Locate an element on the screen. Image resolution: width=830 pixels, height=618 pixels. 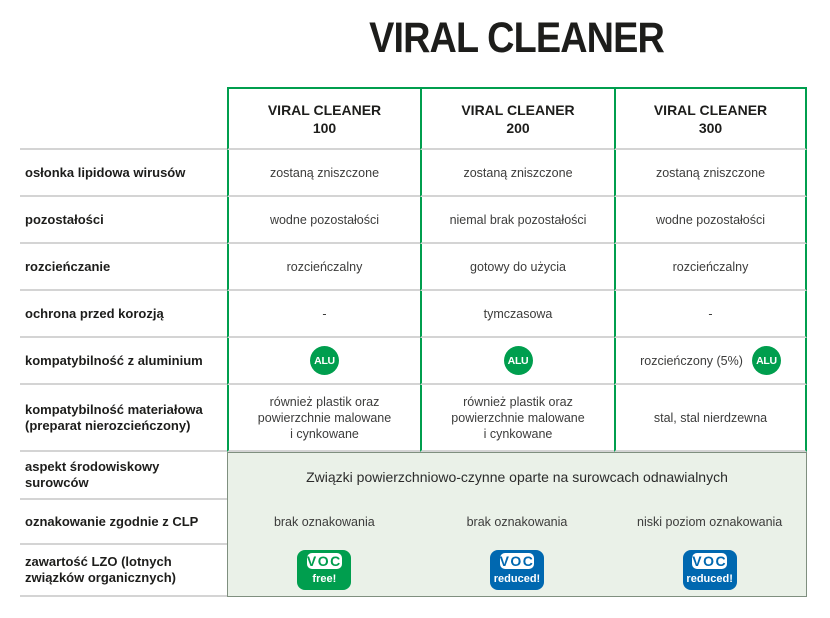
row-label-pozostalosci: pozostałości is located at coordinates (123, 220).